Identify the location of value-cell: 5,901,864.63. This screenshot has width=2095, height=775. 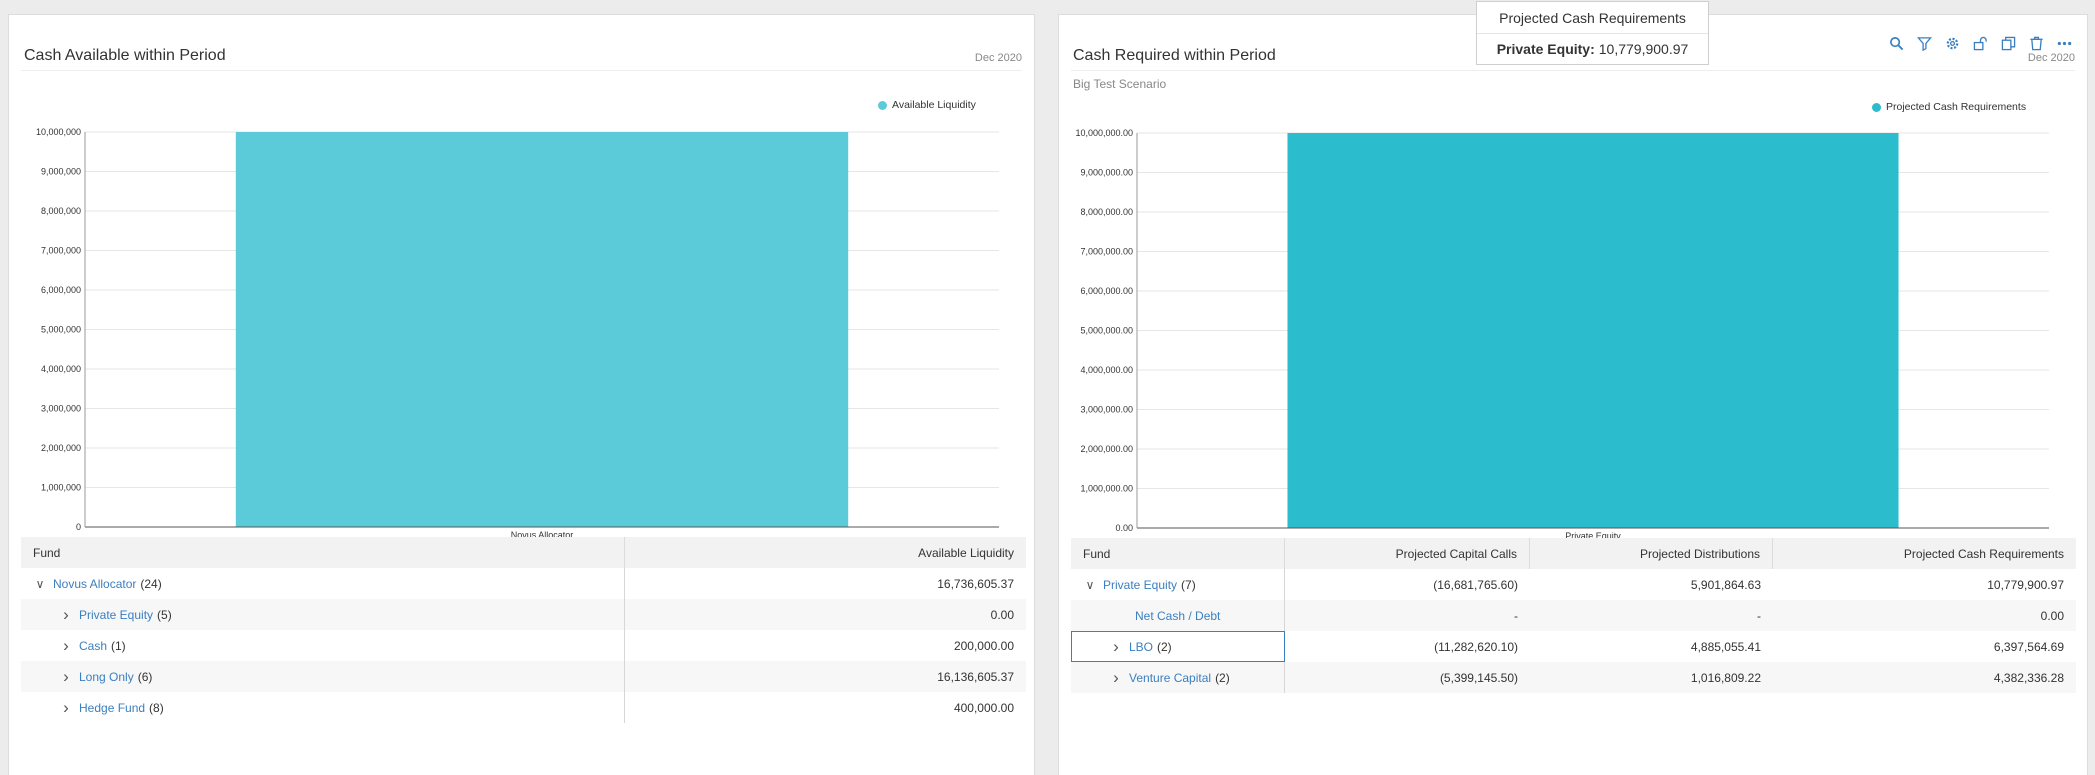
(1725, 584).